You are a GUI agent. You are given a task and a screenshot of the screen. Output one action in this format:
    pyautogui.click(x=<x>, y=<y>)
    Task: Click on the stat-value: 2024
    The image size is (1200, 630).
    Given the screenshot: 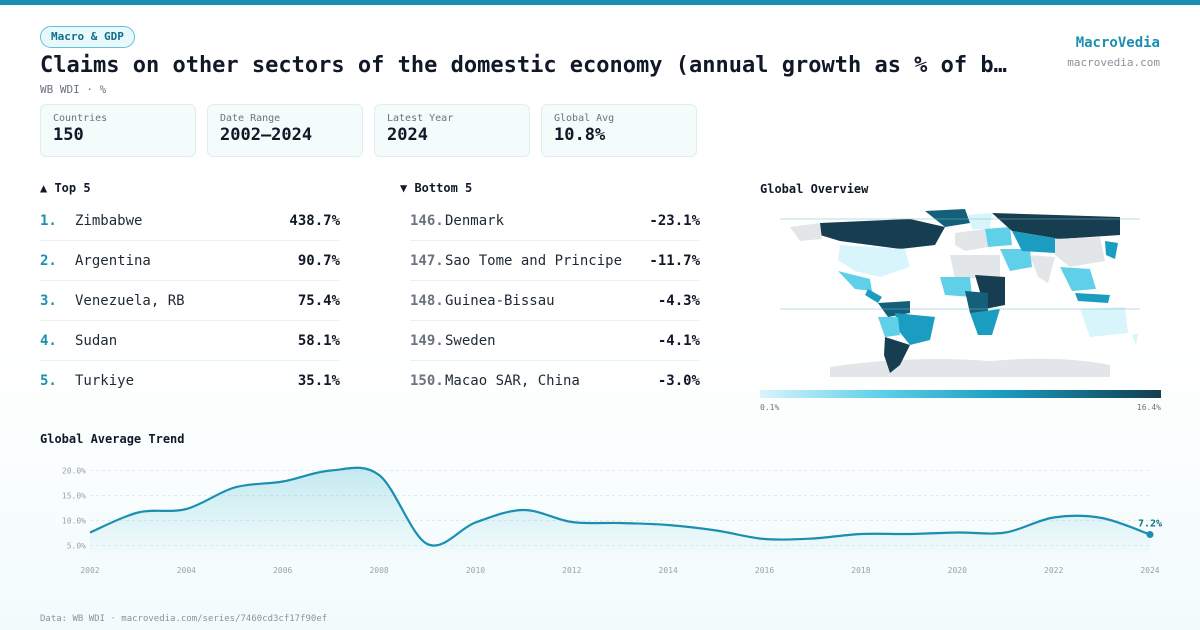 What is the action you would take?
    pyautogui.click(x=407, y=135)
    